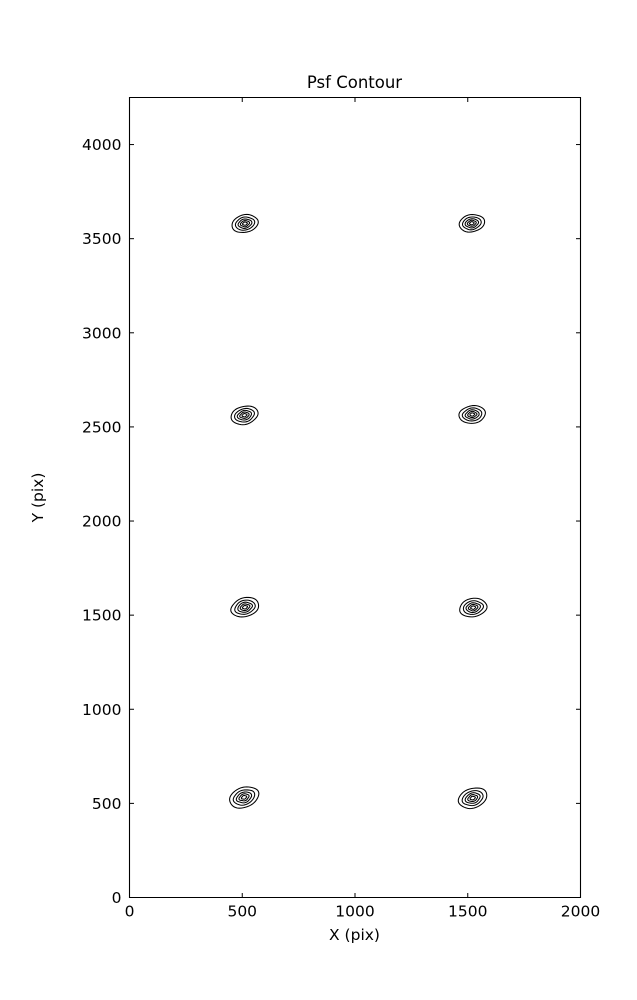 The width and height of the screenshot is (637, 1000). I want to click on x-tick-label: 0, so click(130, 912).